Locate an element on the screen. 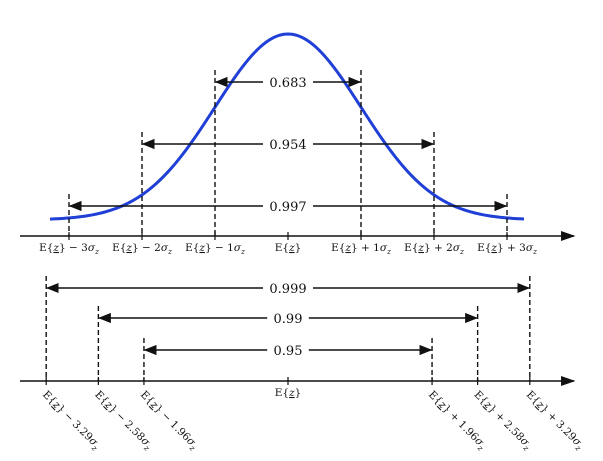 The width and height of the screenshot is (603, 461). bottom-interval-prob-plus-2-58-background is located at coordinates (288, 319).